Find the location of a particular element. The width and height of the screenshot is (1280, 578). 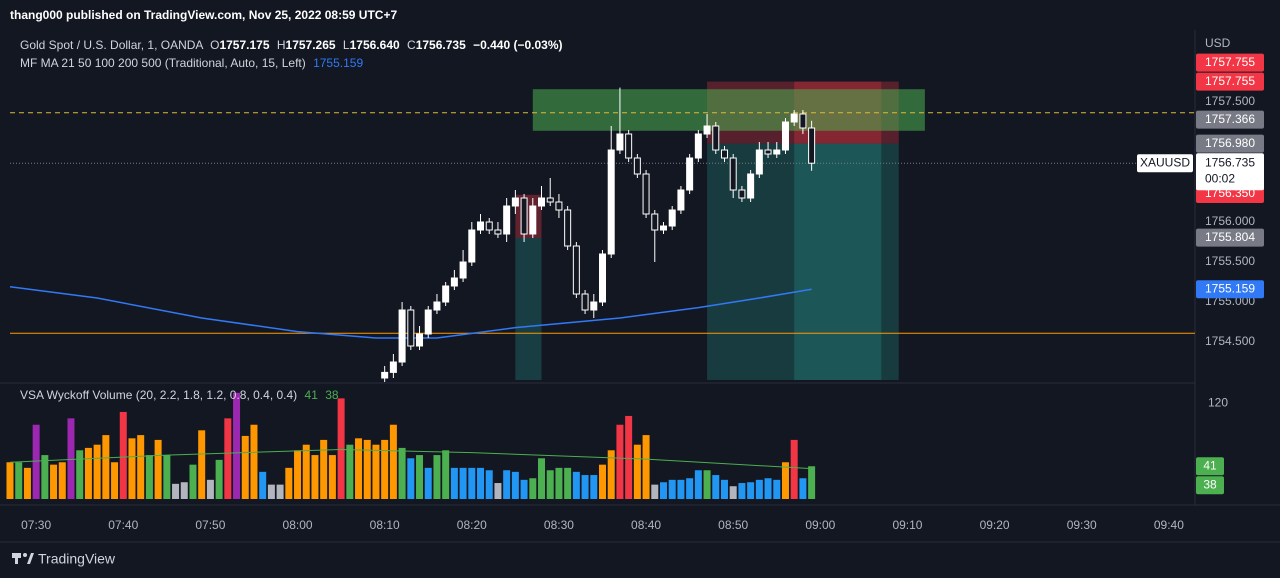

legend-value: 1757.175 is located at coordinates (244, 45).